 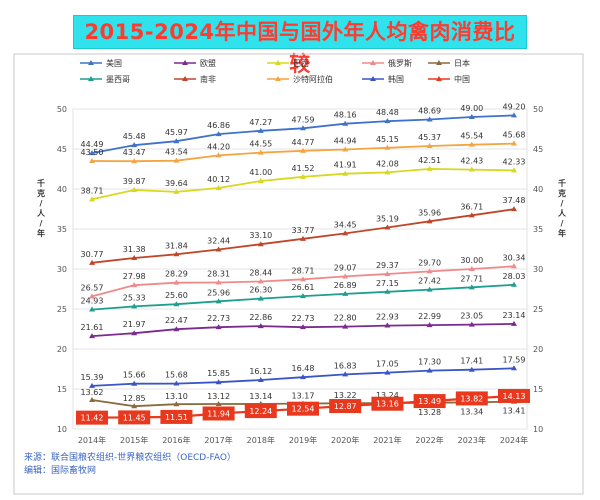 What do you see at coordinates (562, 233) in the screenshot?
I see `y-axis-title-right: 年` at bounding box center [562, 233].